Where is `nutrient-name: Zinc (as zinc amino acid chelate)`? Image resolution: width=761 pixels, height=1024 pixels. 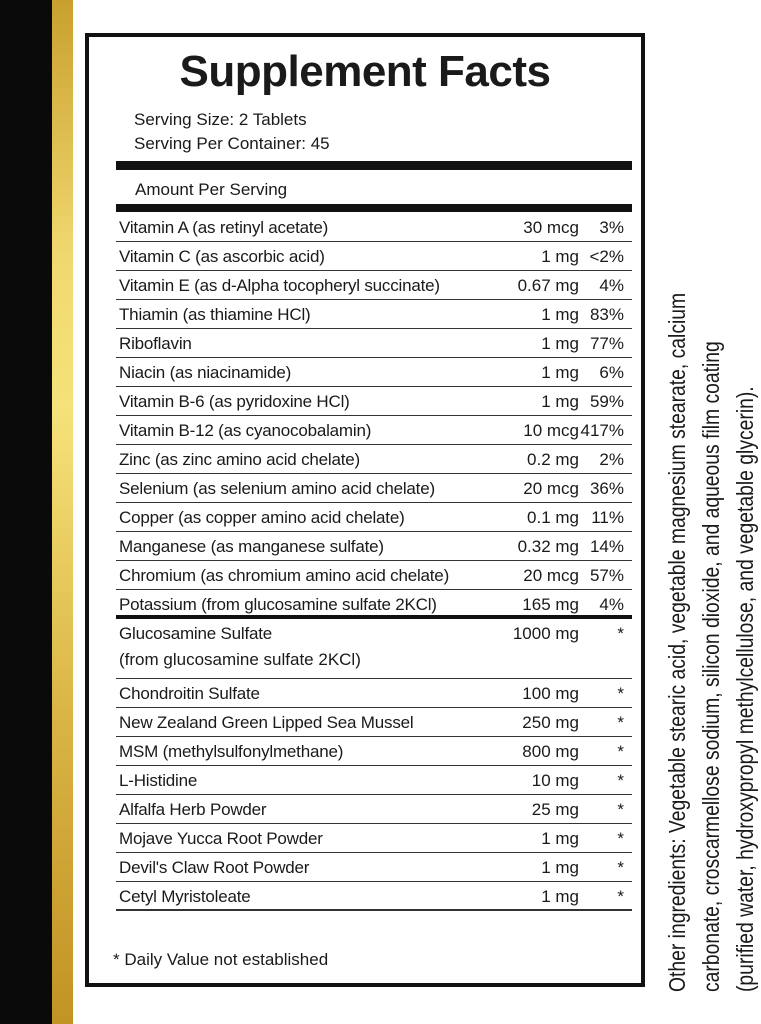 nutrient-name: Zinc (as zinc amino acid chelate) is located at coordinates (239, 459).